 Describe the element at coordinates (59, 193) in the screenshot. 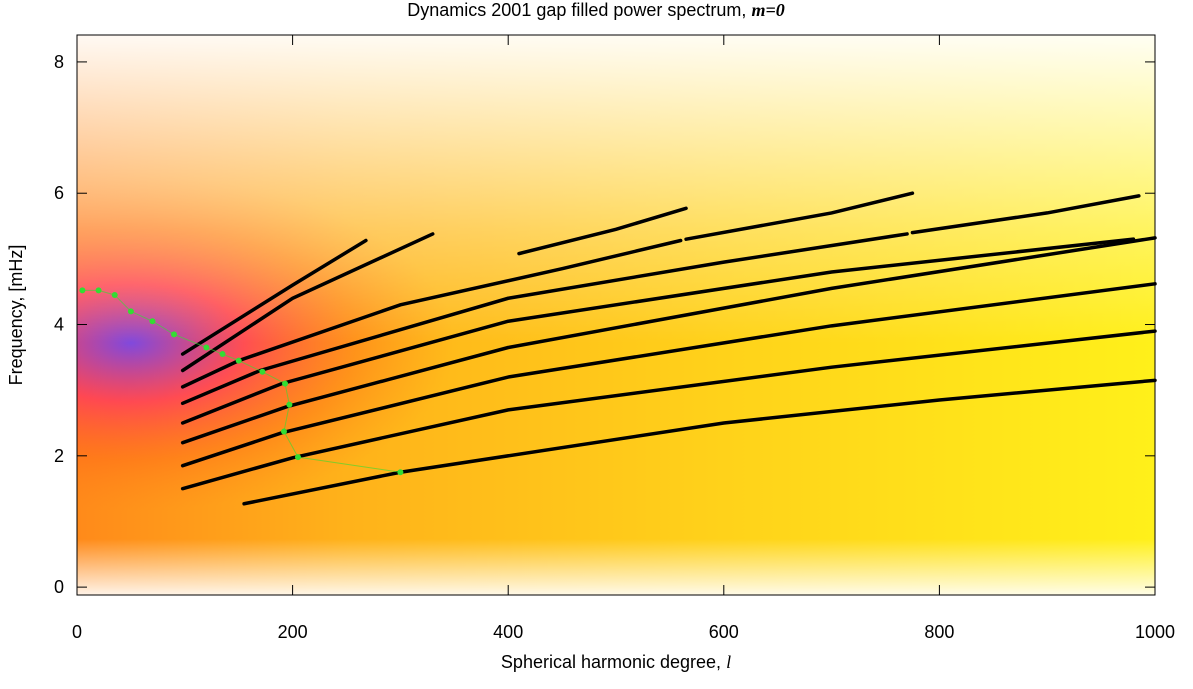

I see `y-tick-label: 6` at that location.